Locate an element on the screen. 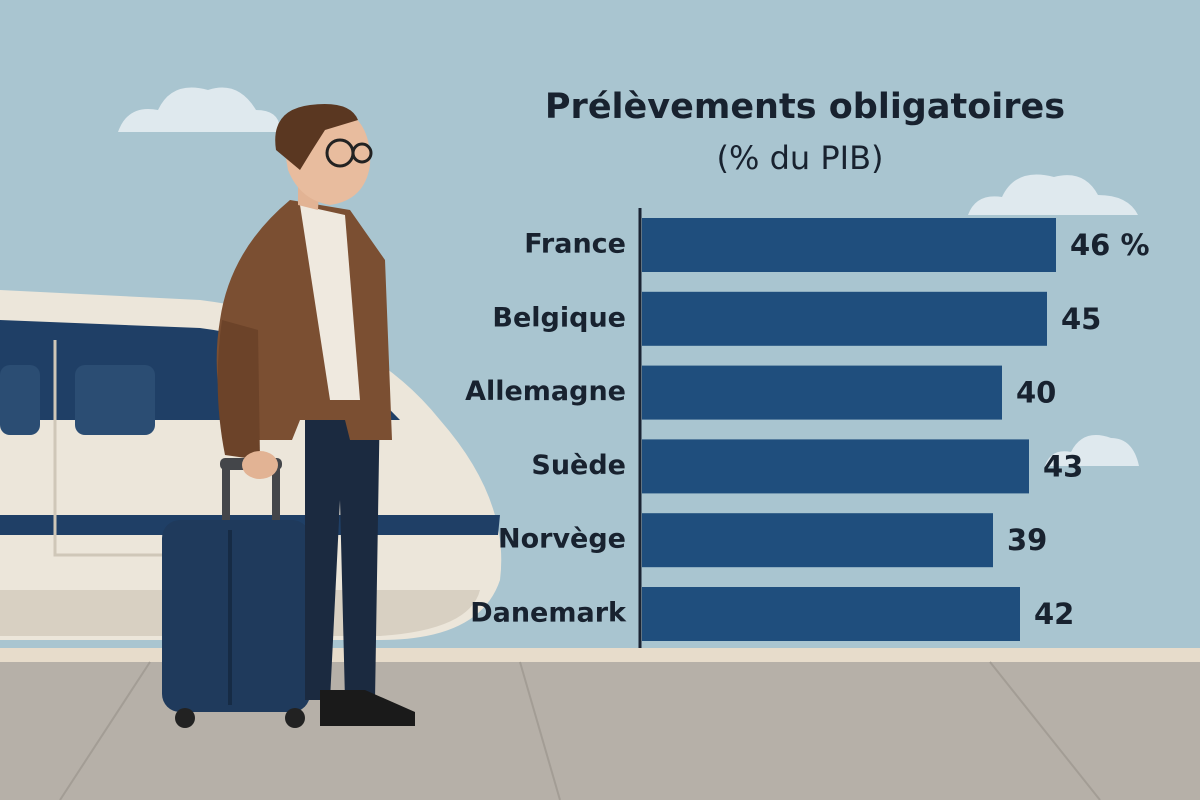  value-label: 40 is located at coordinates (1036, 393).